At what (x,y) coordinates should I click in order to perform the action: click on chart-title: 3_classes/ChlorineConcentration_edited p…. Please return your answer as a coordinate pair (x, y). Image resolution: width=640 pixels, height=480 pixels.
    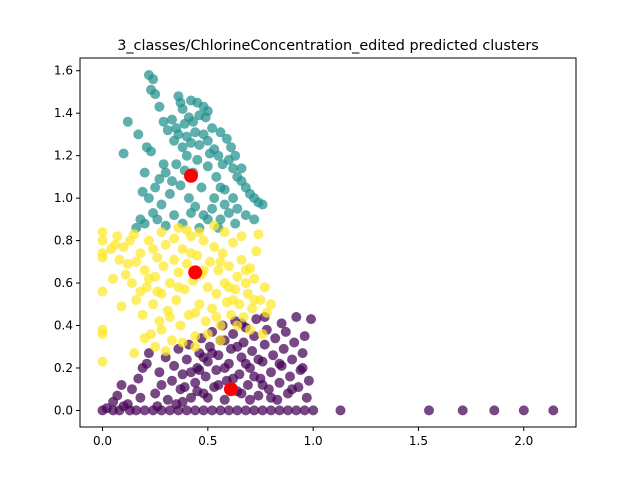
    Looking at the image, I should click on (328, 46).